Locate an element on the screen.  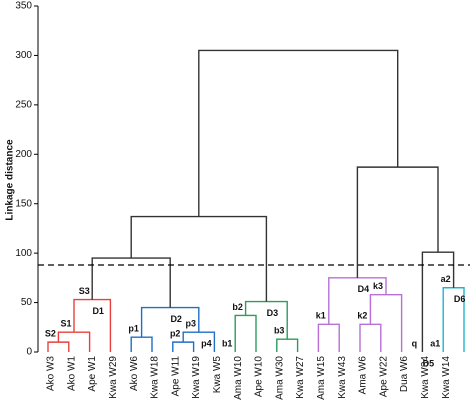
y-tick-label: 200 is located at coordinates (23, 154).